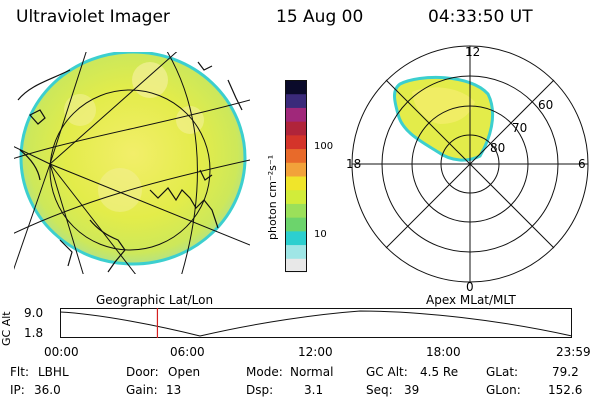 The image size is (600, 400). Describe the element at coordinates (471, 300) in the screenshot. I see `apex-mlat-mlt-label: Apex MLat/MLT` at that location.